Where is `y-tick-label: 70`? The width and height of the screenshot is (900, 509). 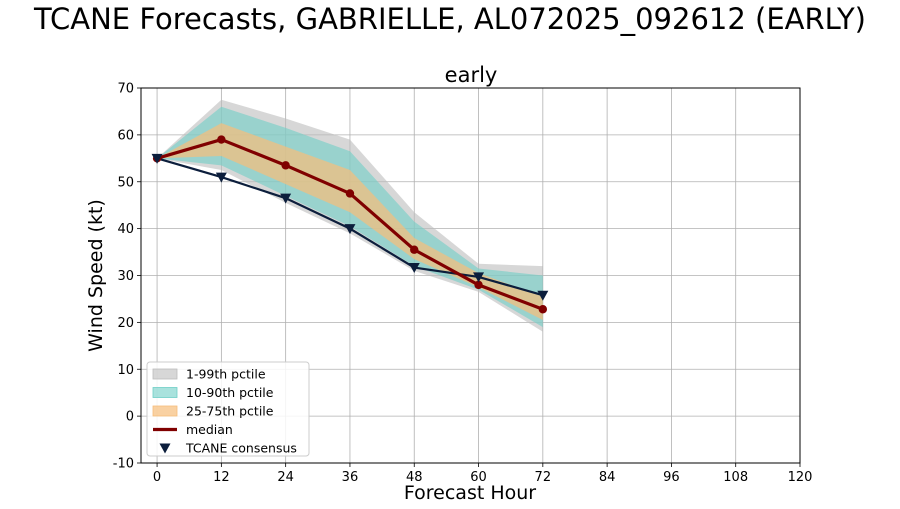
y-tick-label: 70 is located at coordinates (125, 89).